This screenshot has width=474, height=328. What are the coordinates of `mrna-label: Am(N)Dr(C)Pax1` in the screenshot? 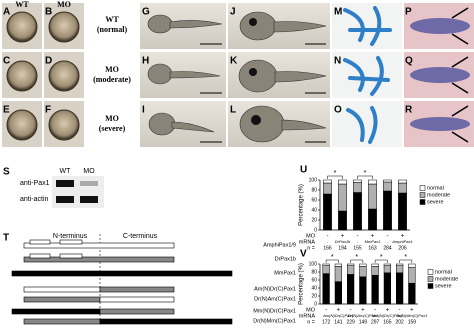 It's located at (337, 315).